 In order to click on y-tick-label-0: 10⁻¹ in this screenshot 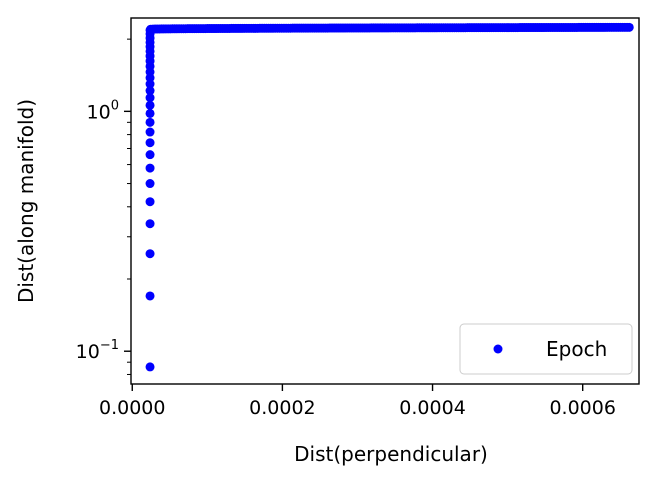, I will do `click(97, 350)`.